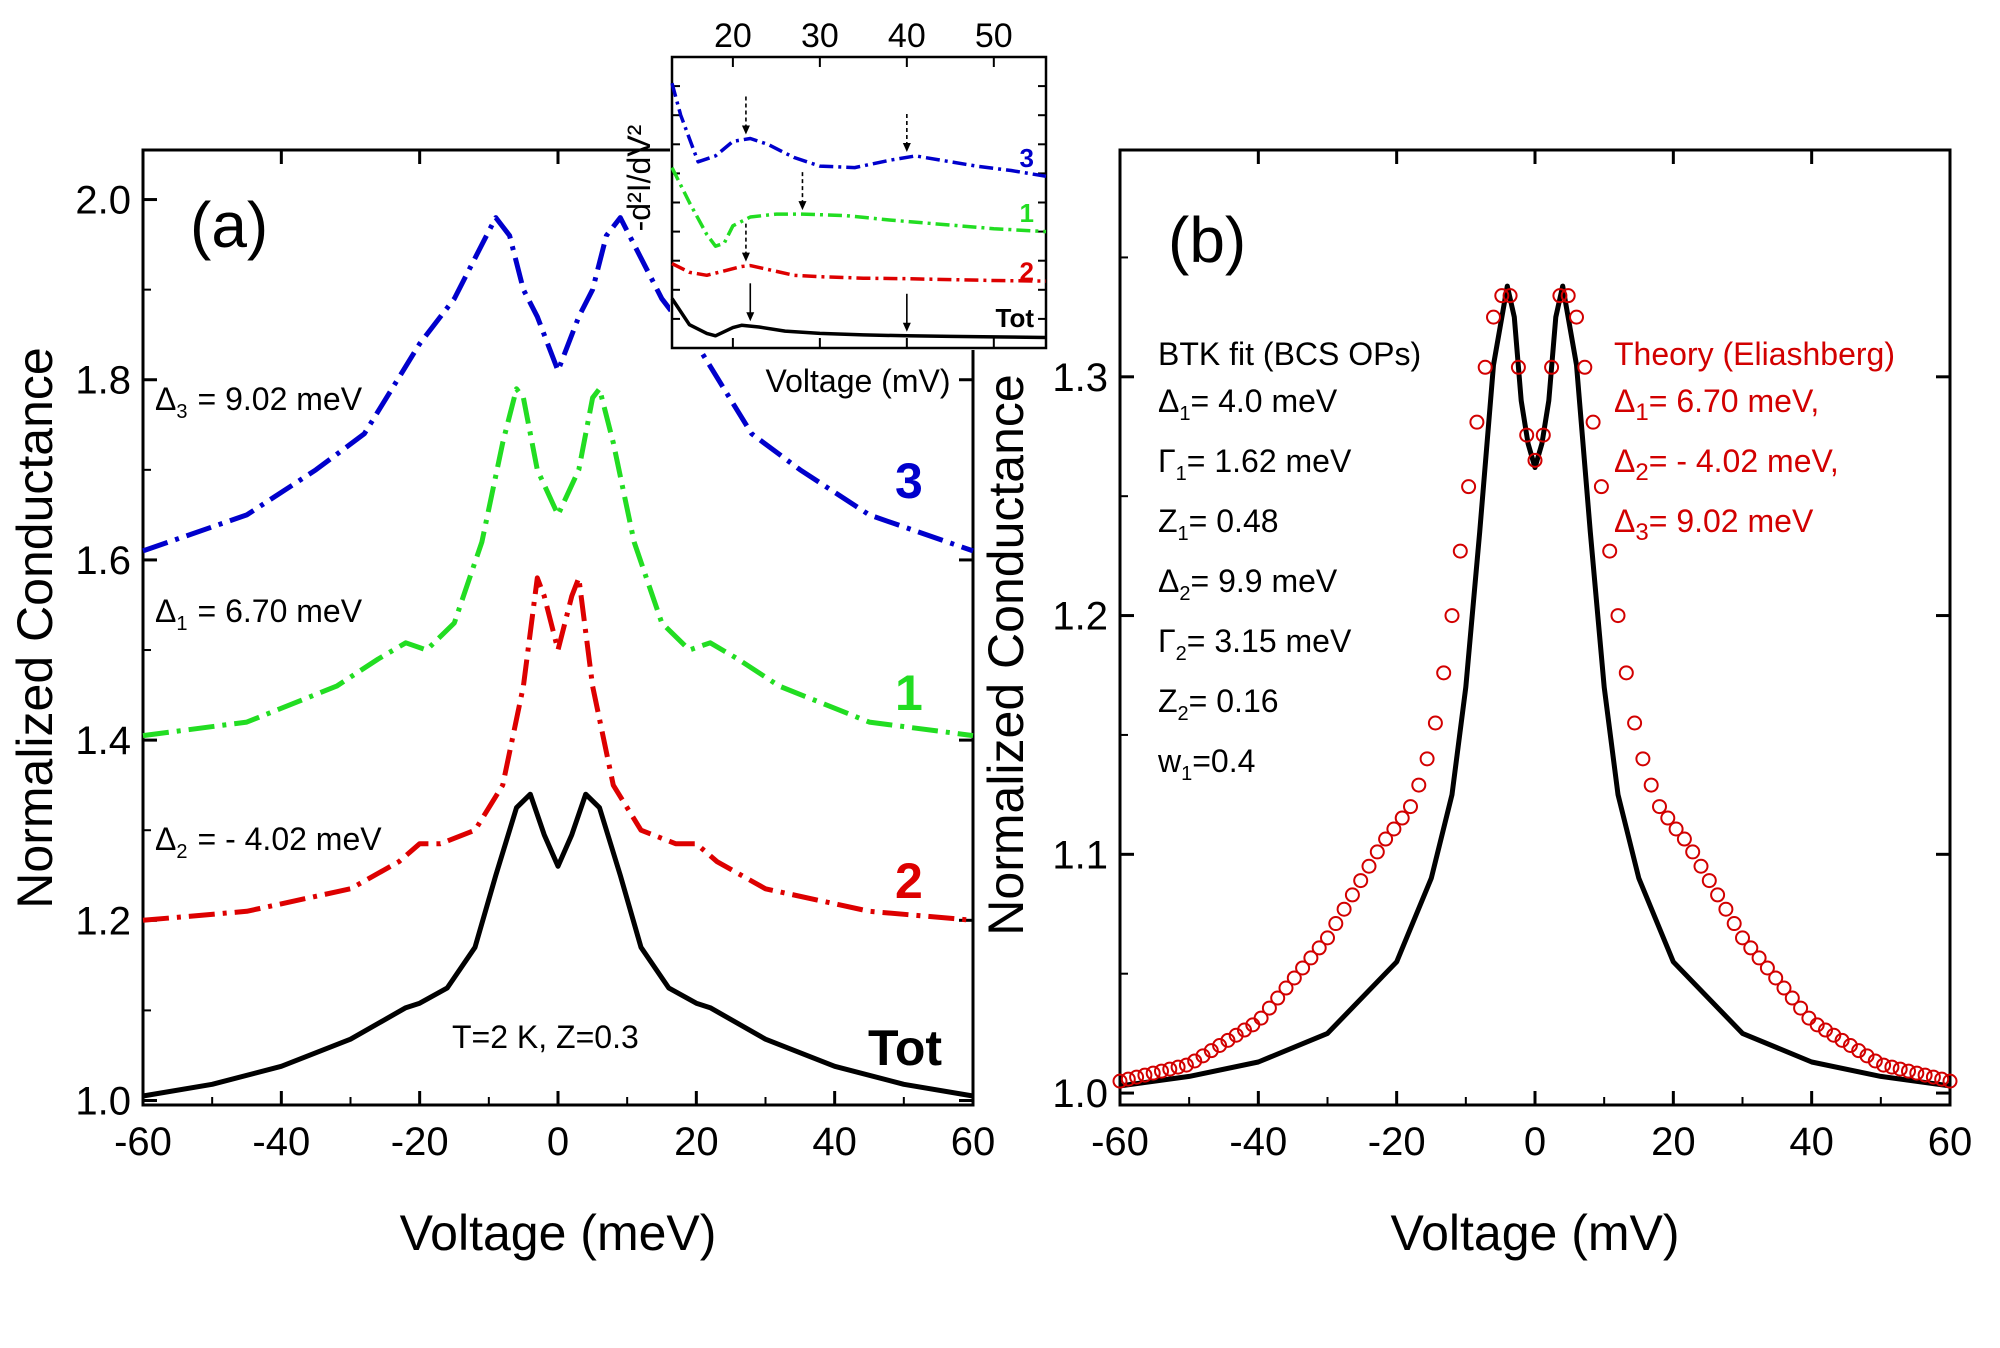  Describe the element at coordinates (1811, 1142) in the screenshot. I see `x-tick-label: 40` at that location.